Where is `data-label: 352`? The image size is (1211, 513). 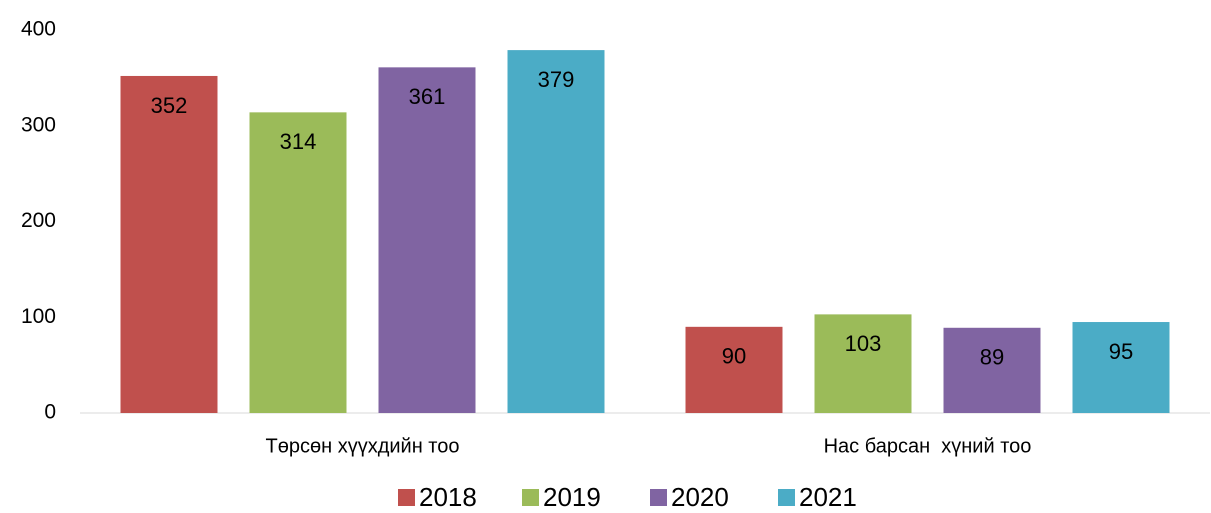 data-label: 352 is located at coordinates (169, 105).